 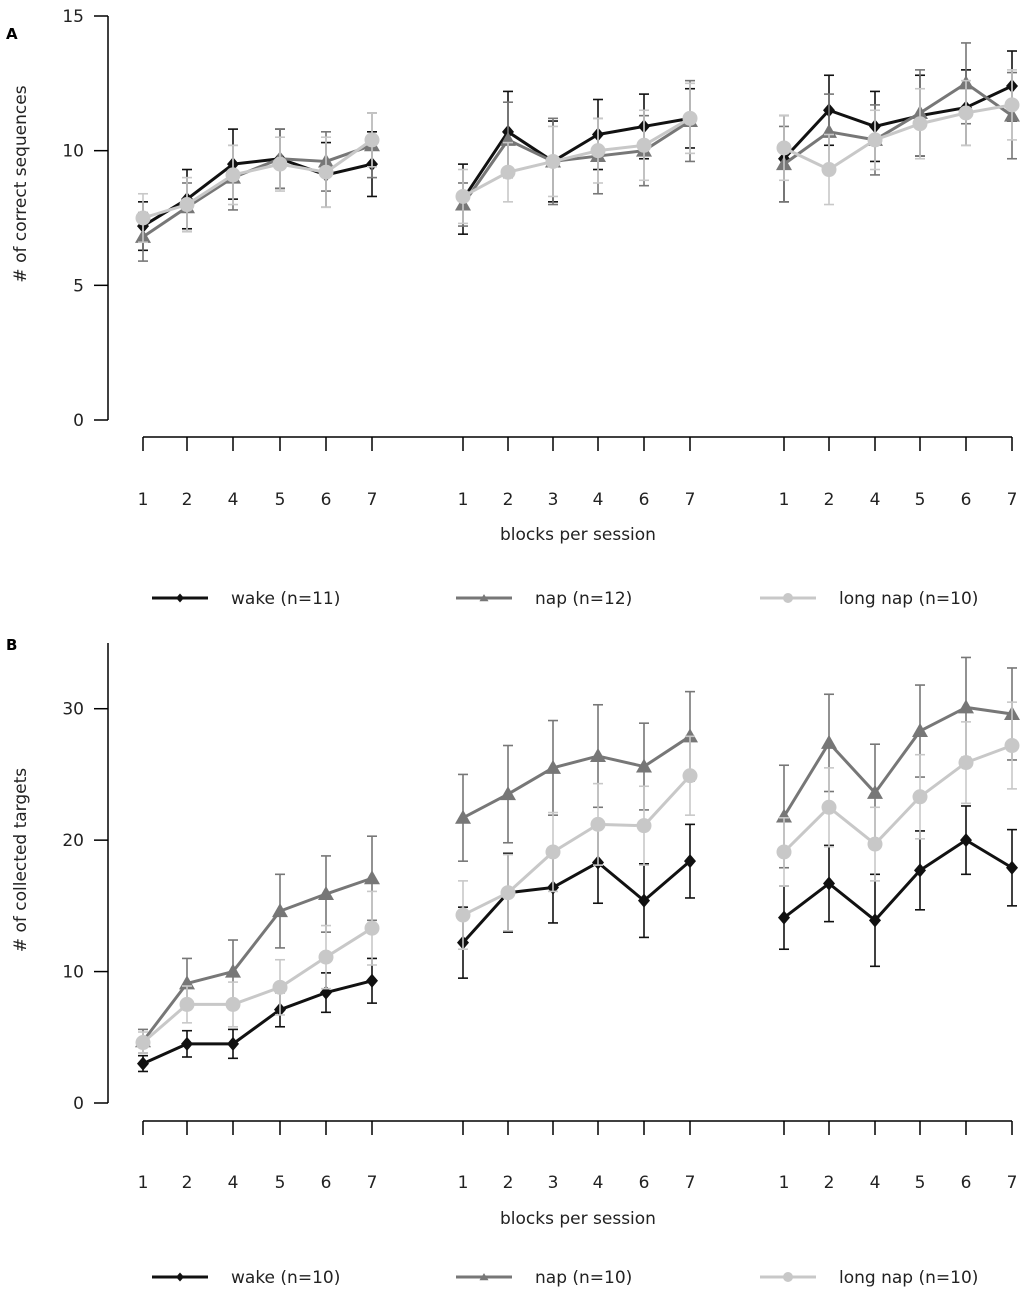 I want to click on legend-item-long-nap: long nap (n=10), so click(x=869, y=1278).